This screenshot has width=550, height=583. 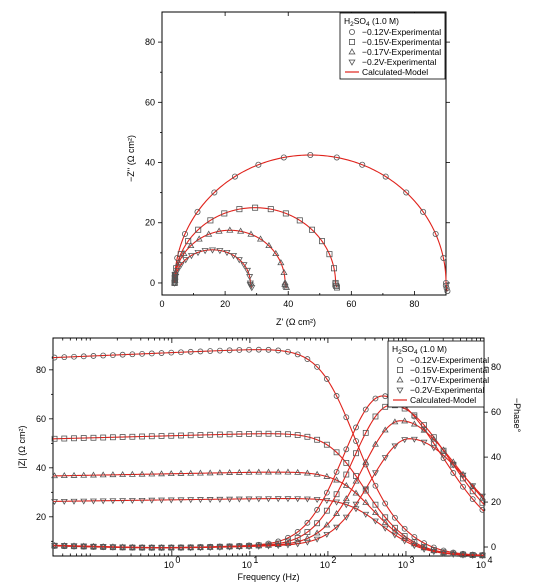 I want to click on x-tick-exponent: 0, so click(x=177, y=560).